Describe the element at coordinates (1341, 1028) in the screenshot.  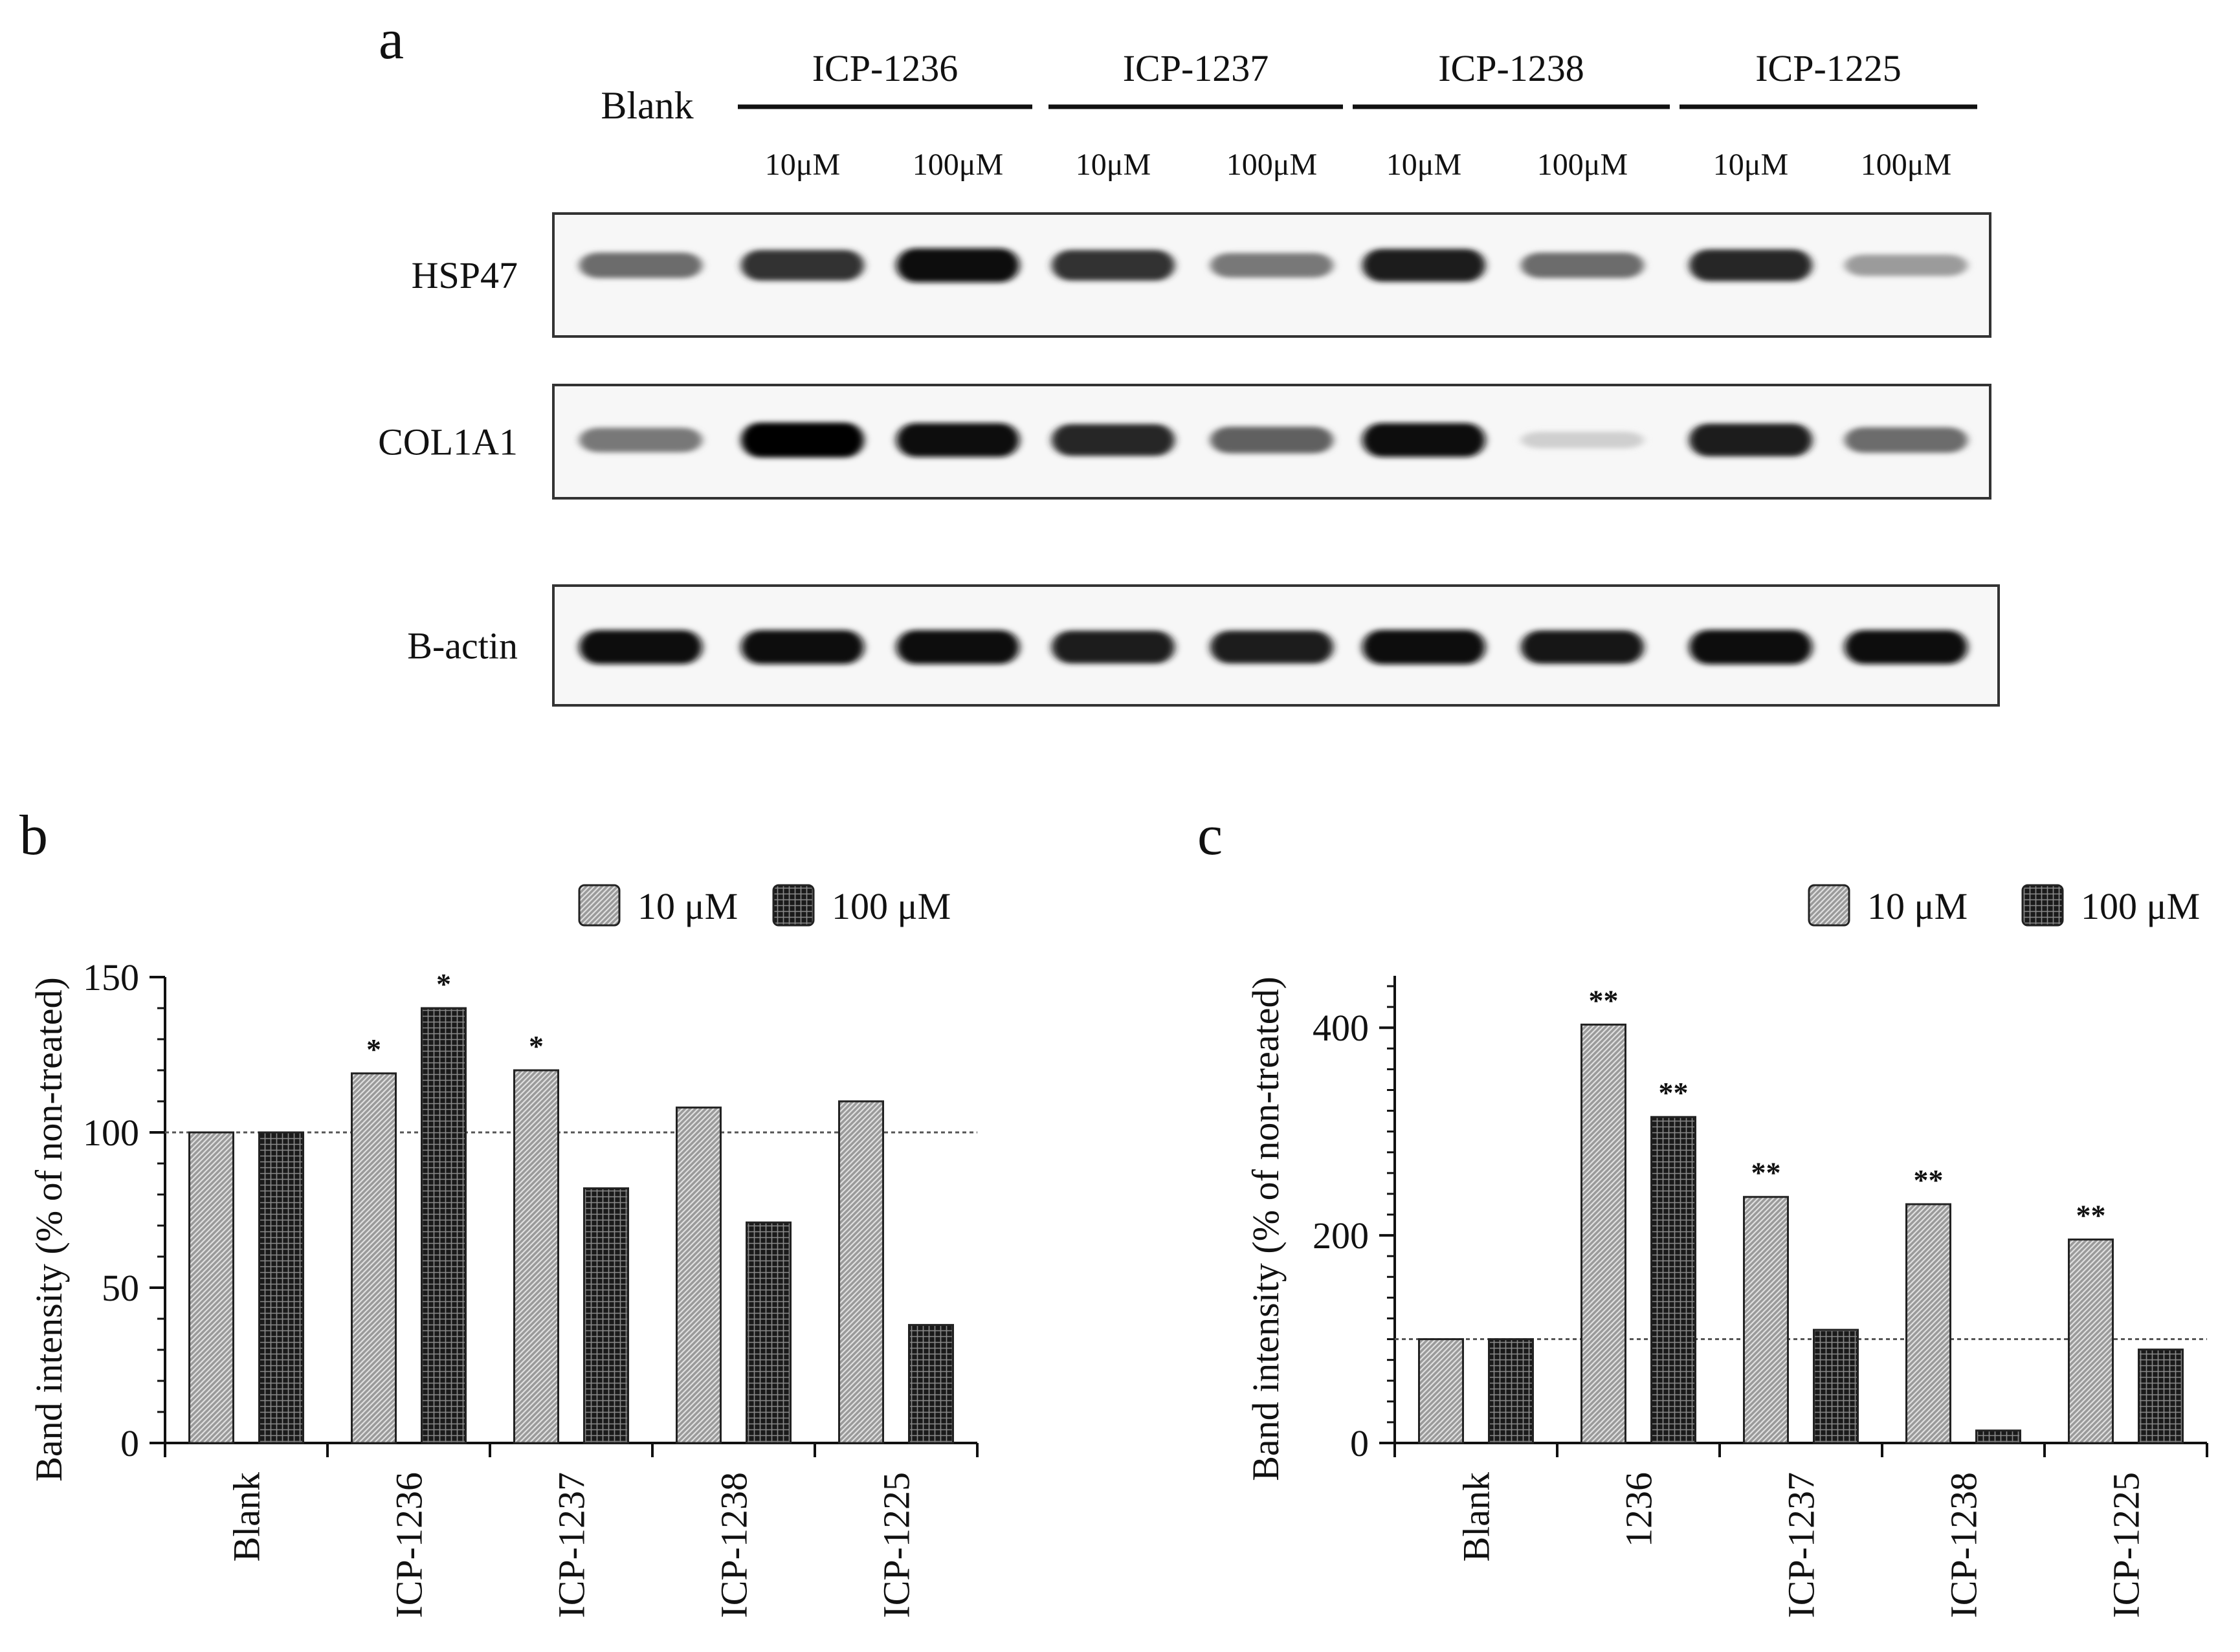
I see `y-tick-label: 400` at that location.